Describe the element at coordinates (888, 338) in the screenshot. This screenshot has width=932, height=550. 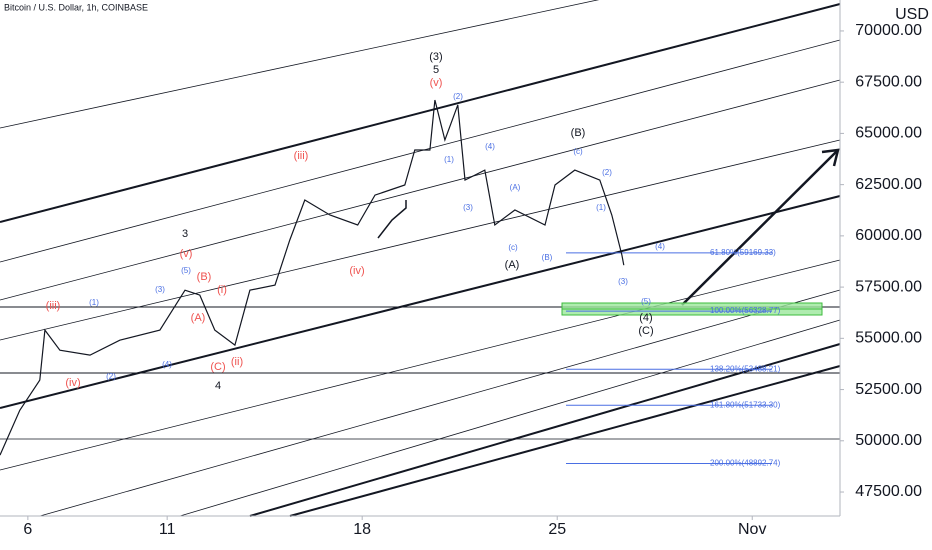
I see `y-tick-label: 55000.00` at that location.